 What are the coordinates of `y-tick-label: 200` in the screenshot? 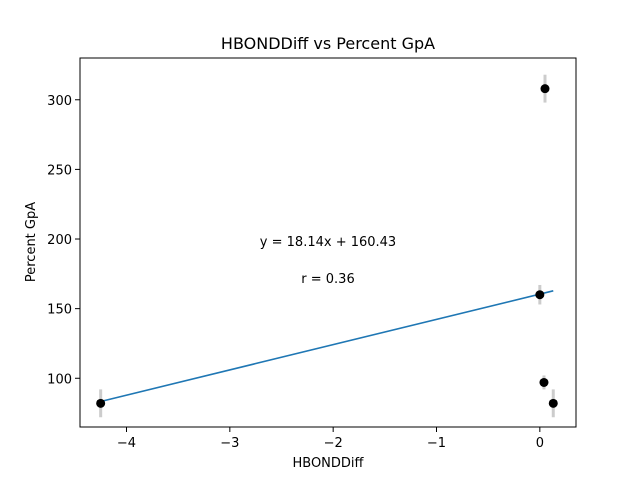 It's located at (59, 240).